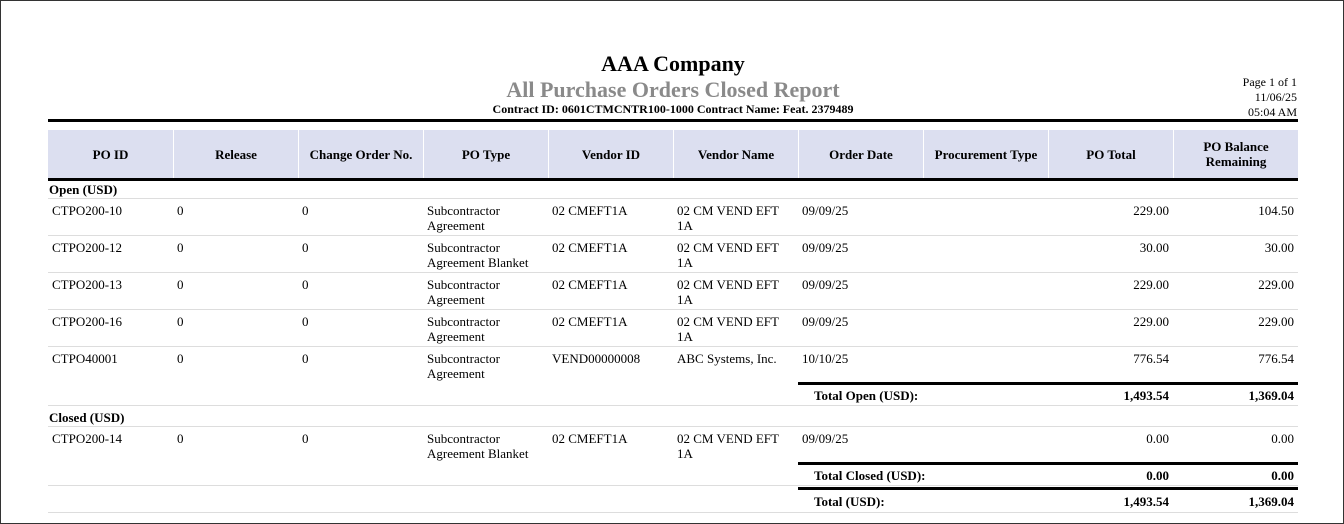 The width and height of the screenshot is (1344, 524). What do you see at coordinates (727, 358) in the screenshot?
I see `table-cell: ABC Systems, Inc.` at bounding box center [727, 358].